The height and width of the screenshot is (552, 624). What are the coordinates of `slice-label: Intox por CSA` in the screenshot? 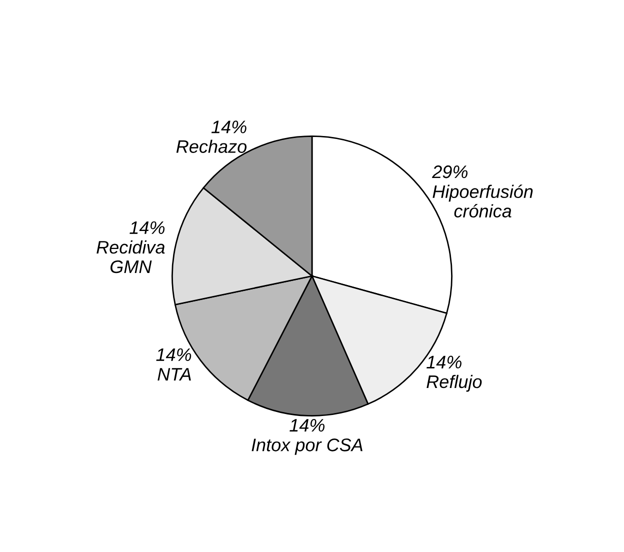 It's located at (307, 446).